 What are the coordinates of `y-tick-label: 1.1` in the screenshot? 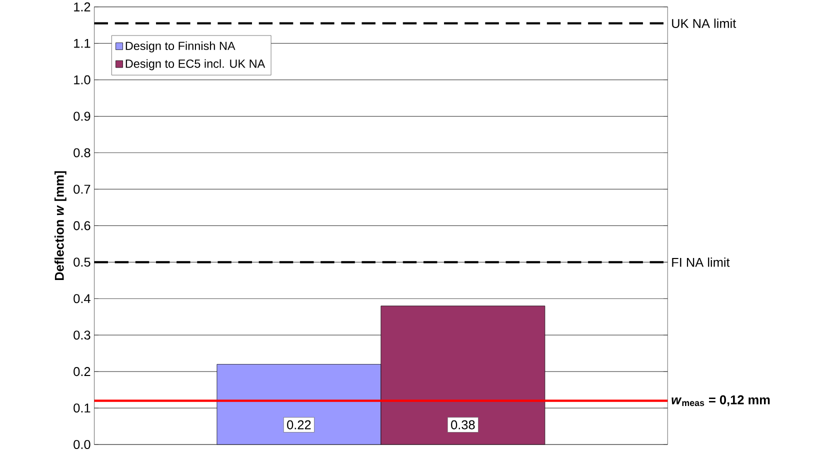 It's located at (82, 43).